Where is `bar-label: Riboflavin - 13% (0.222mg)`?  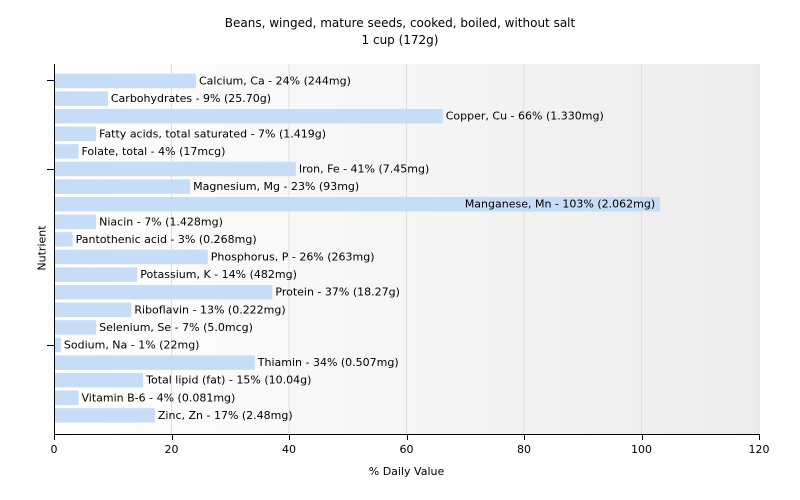 bar-label: Riboflavin - 13% (0.222mg) is located at coordinates (209, 309).